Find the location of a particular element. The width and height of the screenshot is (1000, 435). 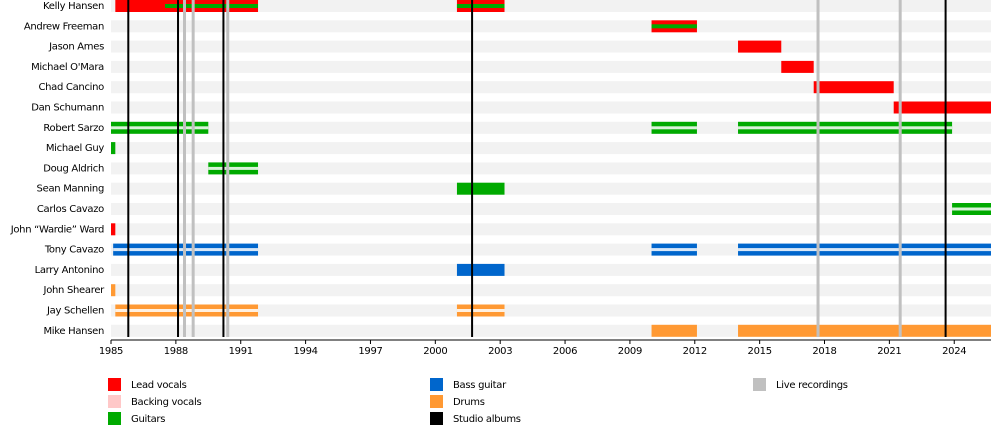

x-tick-label: 2018 is located at coordinates (824, 351).